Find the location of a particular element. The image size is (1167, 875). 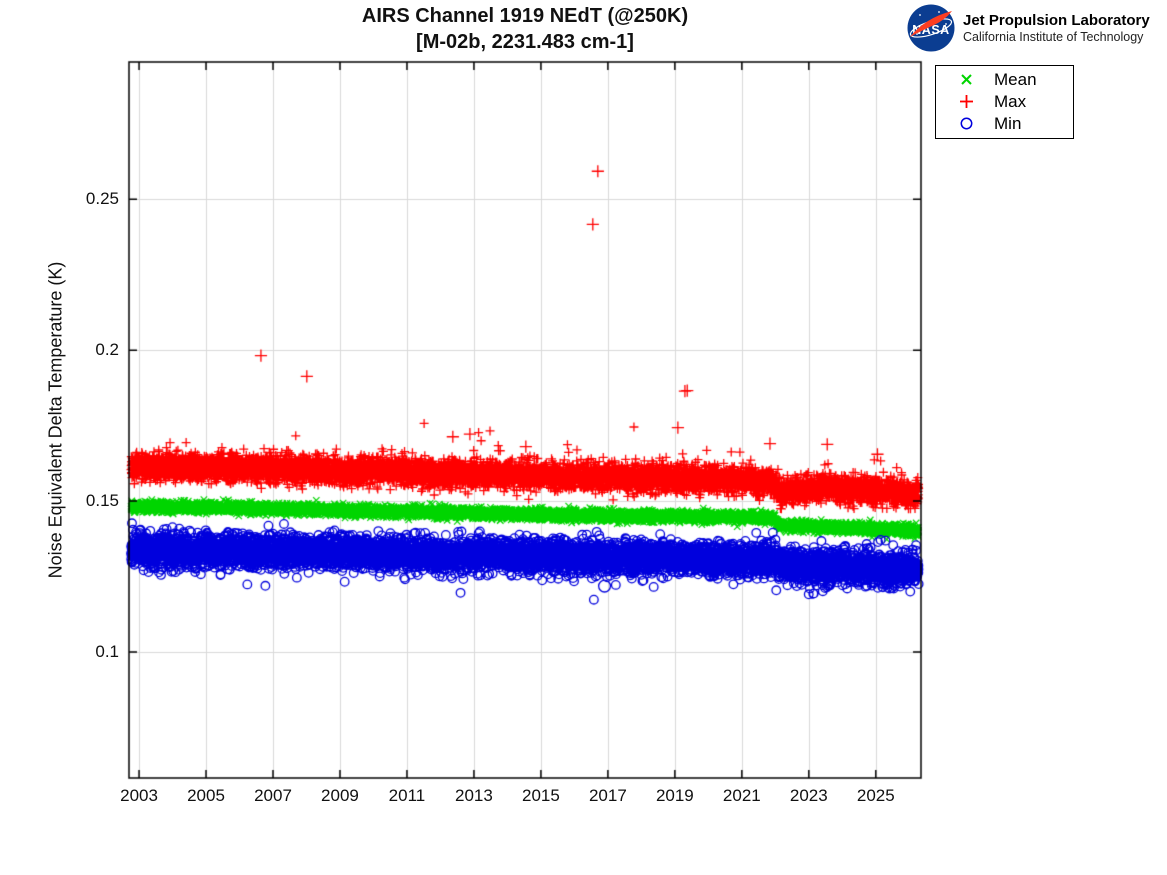

legend-label-max: Max is located at coordinates (1010, 101).